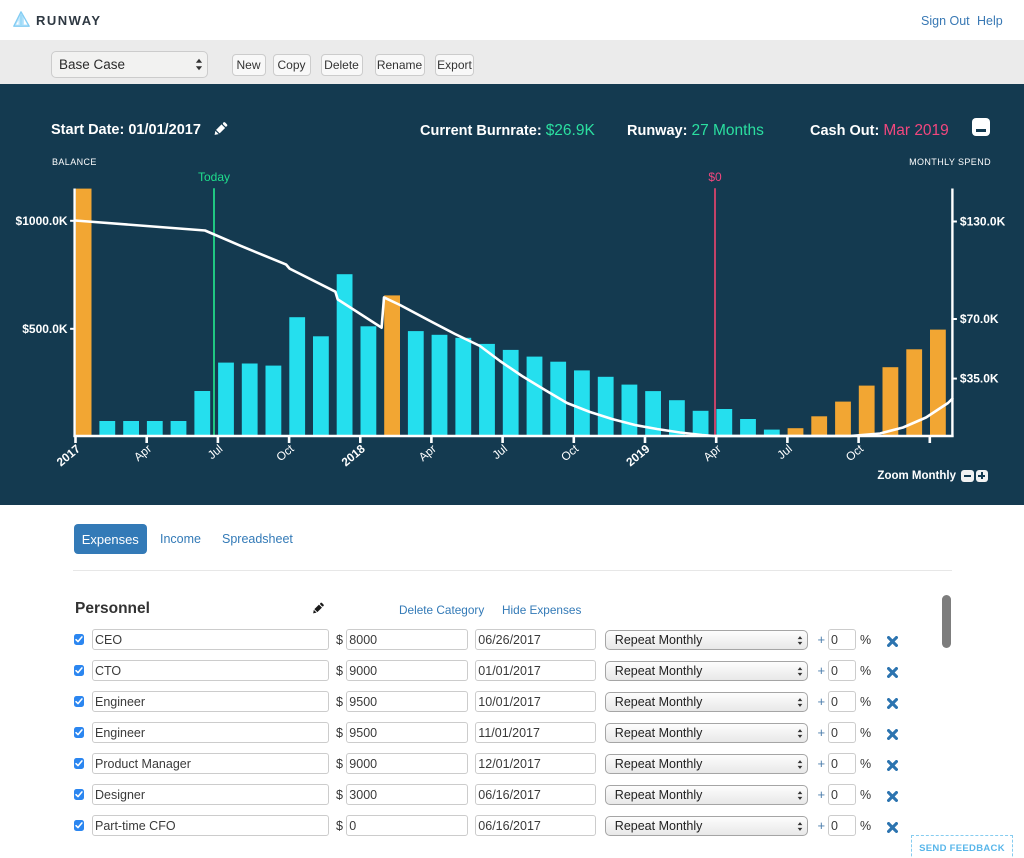 This screenshot has height=858, width=1024. What do you see at coordinates (214, 177) in the screenshot?
I see `svg-text: Today` at bounding box center [214, 177].